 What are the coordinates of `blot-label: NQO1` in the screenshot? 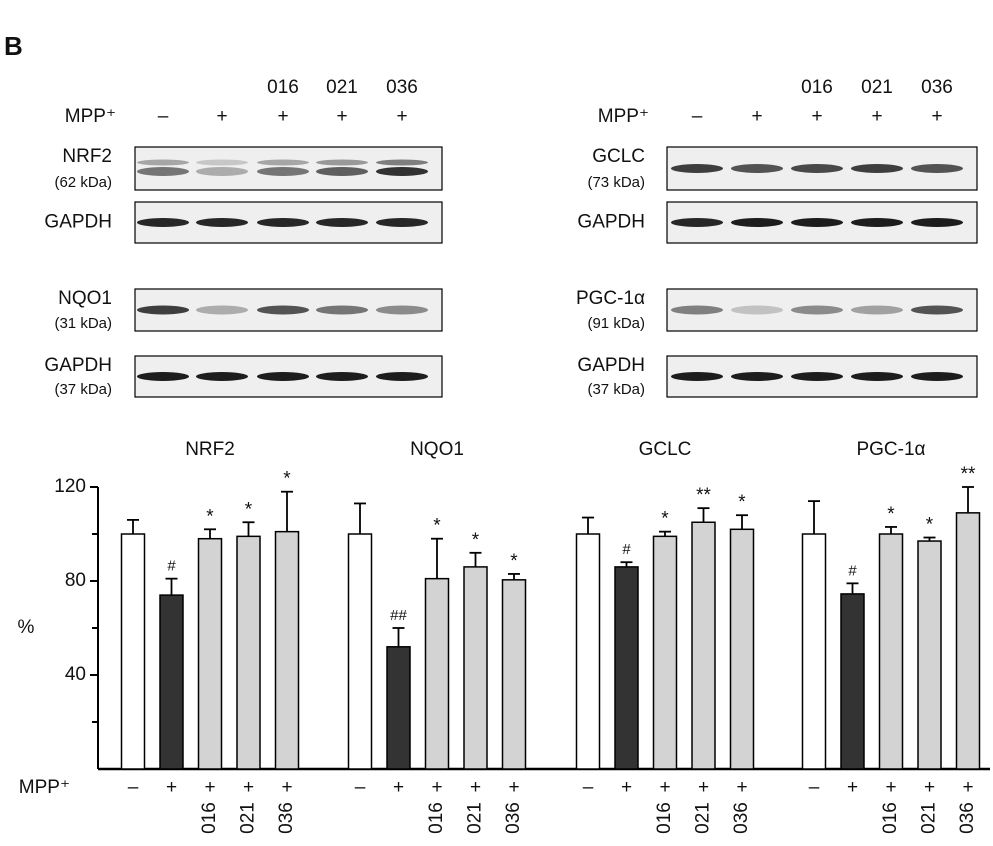 It's located at (85, 298).